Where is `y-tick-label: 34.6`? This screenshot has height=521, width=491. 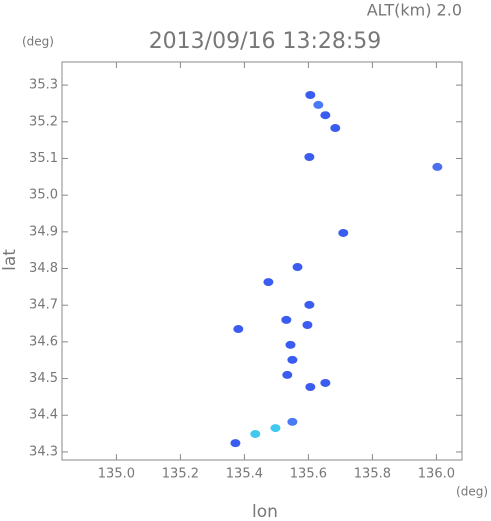
y-tick-label: 34.6 is located at coordinates (43, 341).